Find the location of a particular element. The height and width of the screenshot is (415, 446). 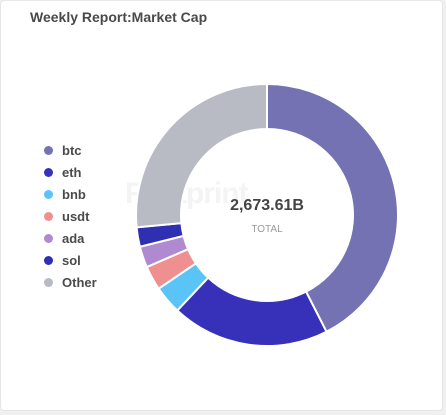

legend-label: sol is located at coordinates (71, 260).